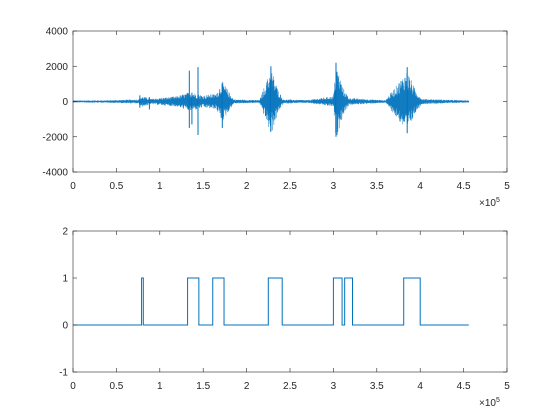 The height and width of the screenshot is (420, 560). What do you see at coordinates (271, 99) in the screenshot?
I see `top-waveform-series` at bounding box center [271, 99].